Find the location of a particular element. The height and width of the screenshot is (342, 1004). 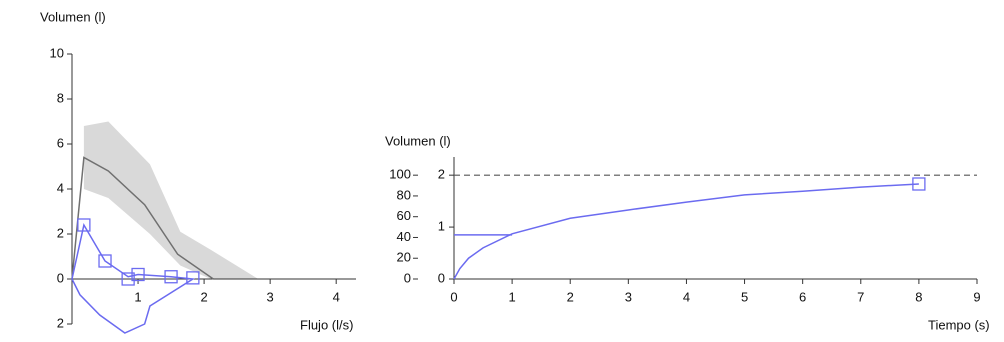

y2-tick-label: 40 is located at coordinates (404, 236).